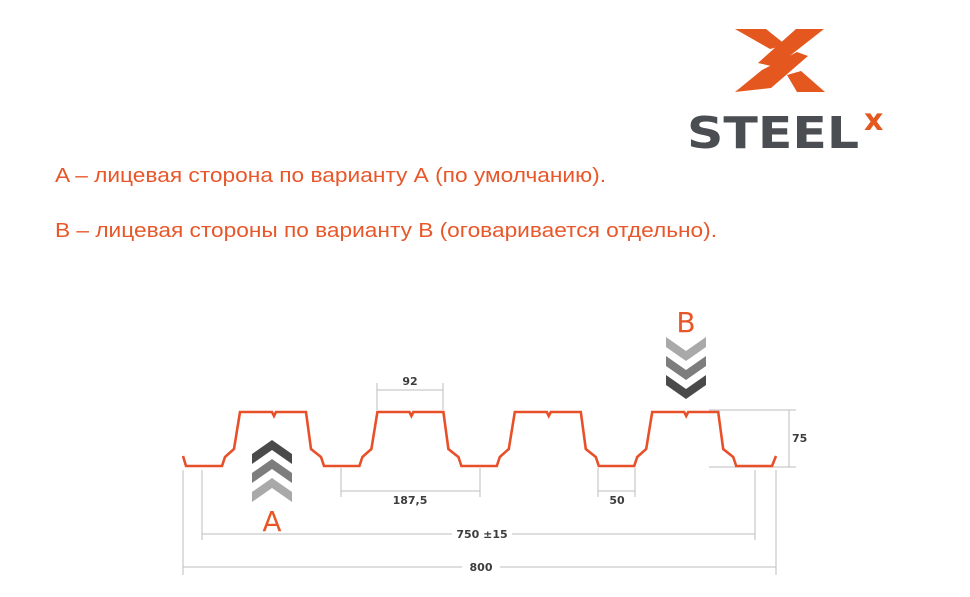  What do you see at coordinates (481, 534) in the screenshot?
I see `dim-effective-width: 750 ±15` at bounding box center [481, 534].